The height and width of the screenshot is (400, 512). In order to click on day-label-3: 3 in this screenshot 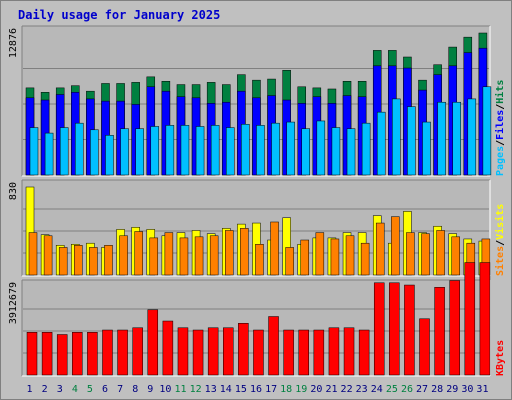, I will do `click(60, 389)`.